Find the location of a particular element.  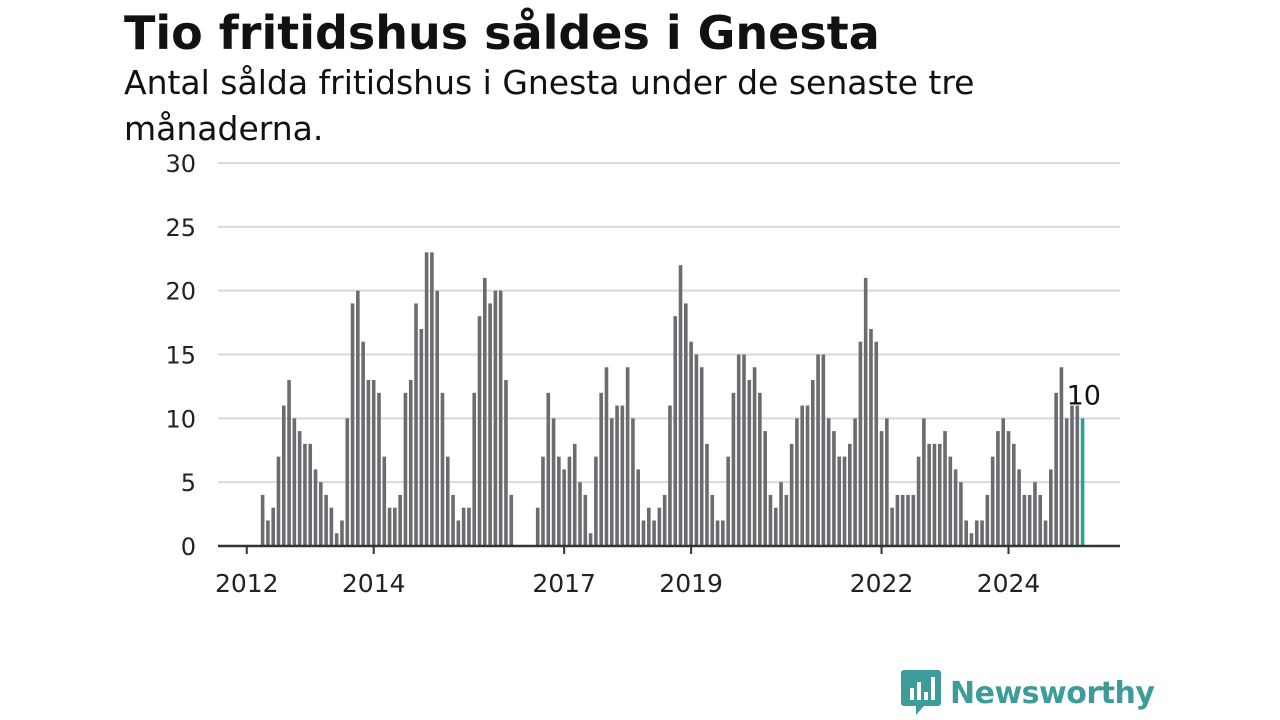

y-tick-label: 30 is located at coordinates (180, 164).